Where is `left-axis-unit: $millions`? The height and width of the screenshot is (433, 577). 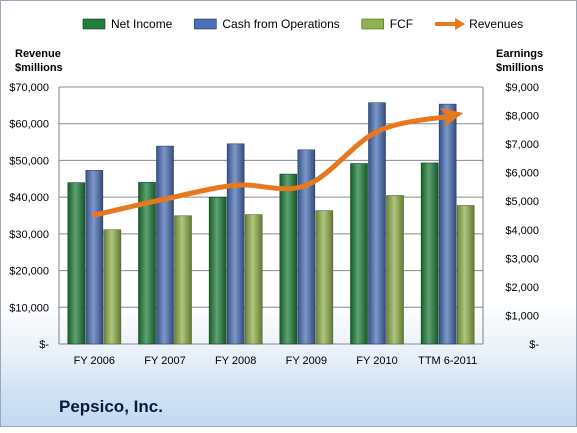
left-axis-unit: $millions is located at coordinates (39, 68).